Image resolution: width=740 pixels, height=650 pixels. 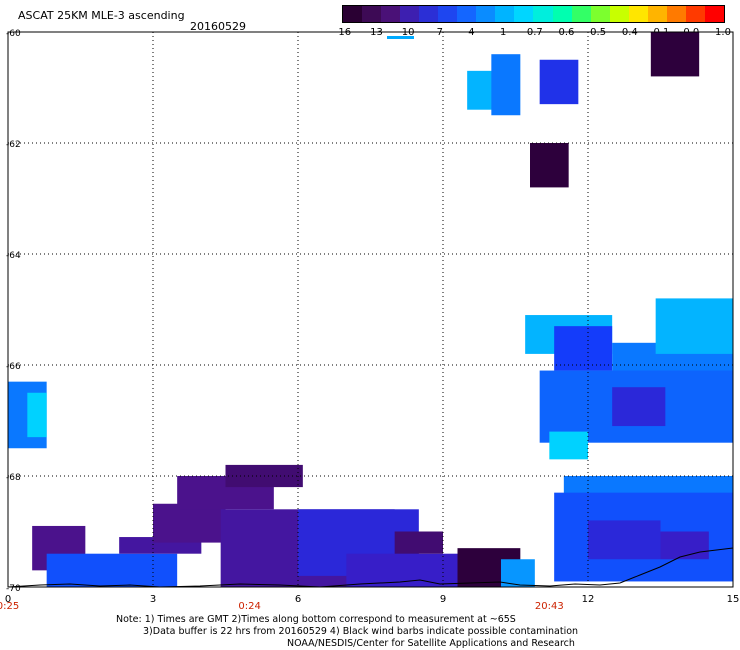 I want to click on x-tick-label: 9, so click(x=443, y=599).